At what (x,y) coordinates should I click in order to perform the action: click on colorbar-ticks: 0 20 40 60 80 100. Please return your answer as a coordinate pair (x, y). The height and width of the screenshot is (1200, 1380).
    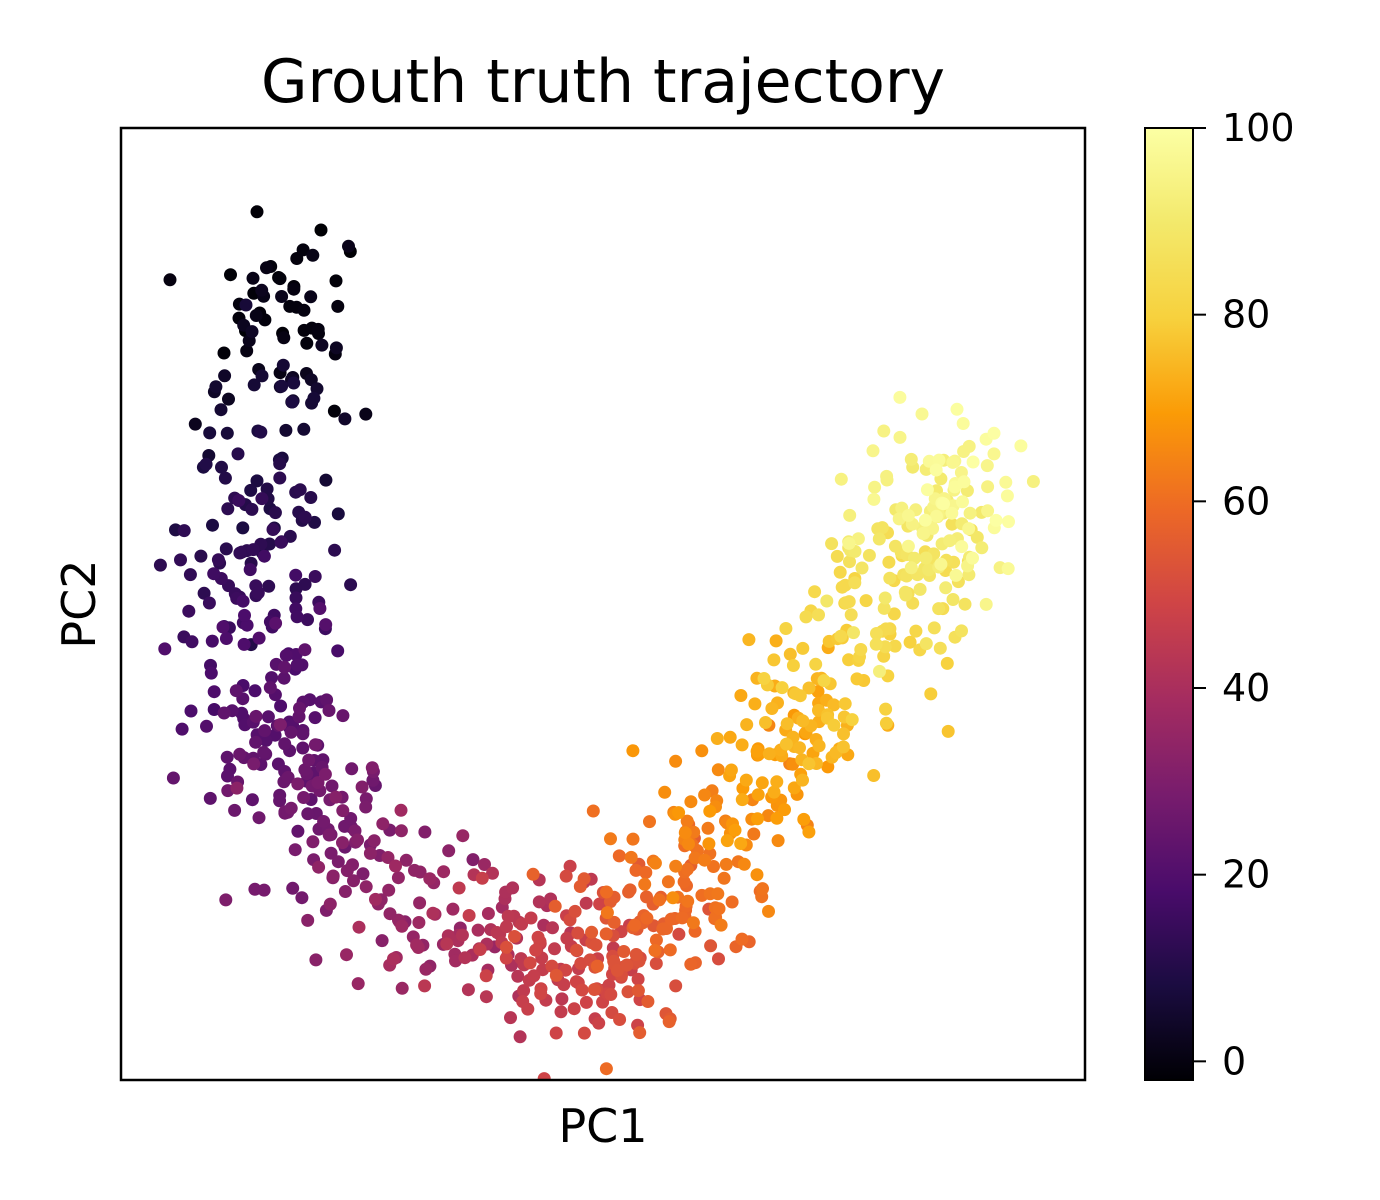
    Looking at the image, I should click on (1244, 594).